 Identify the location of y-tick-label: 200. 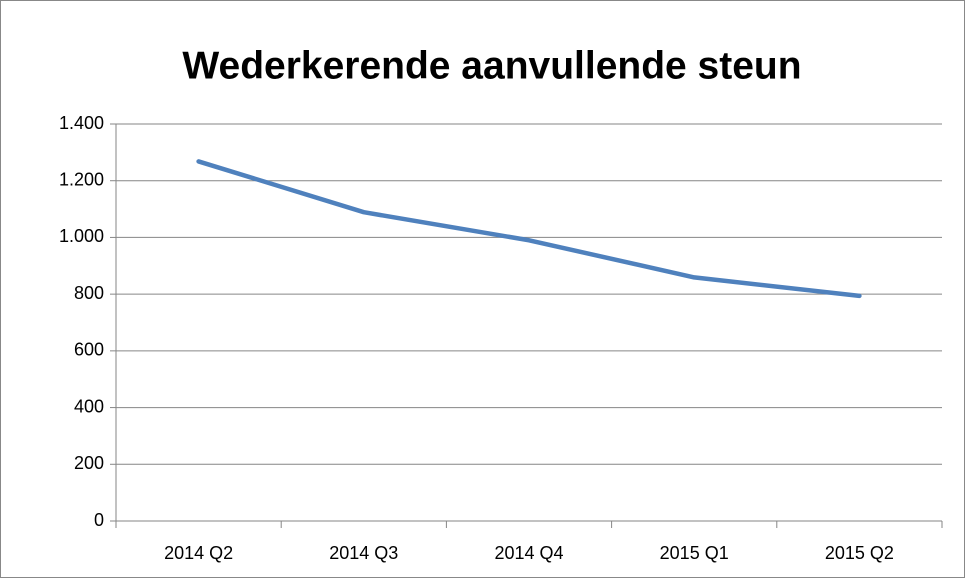
(89, 463).